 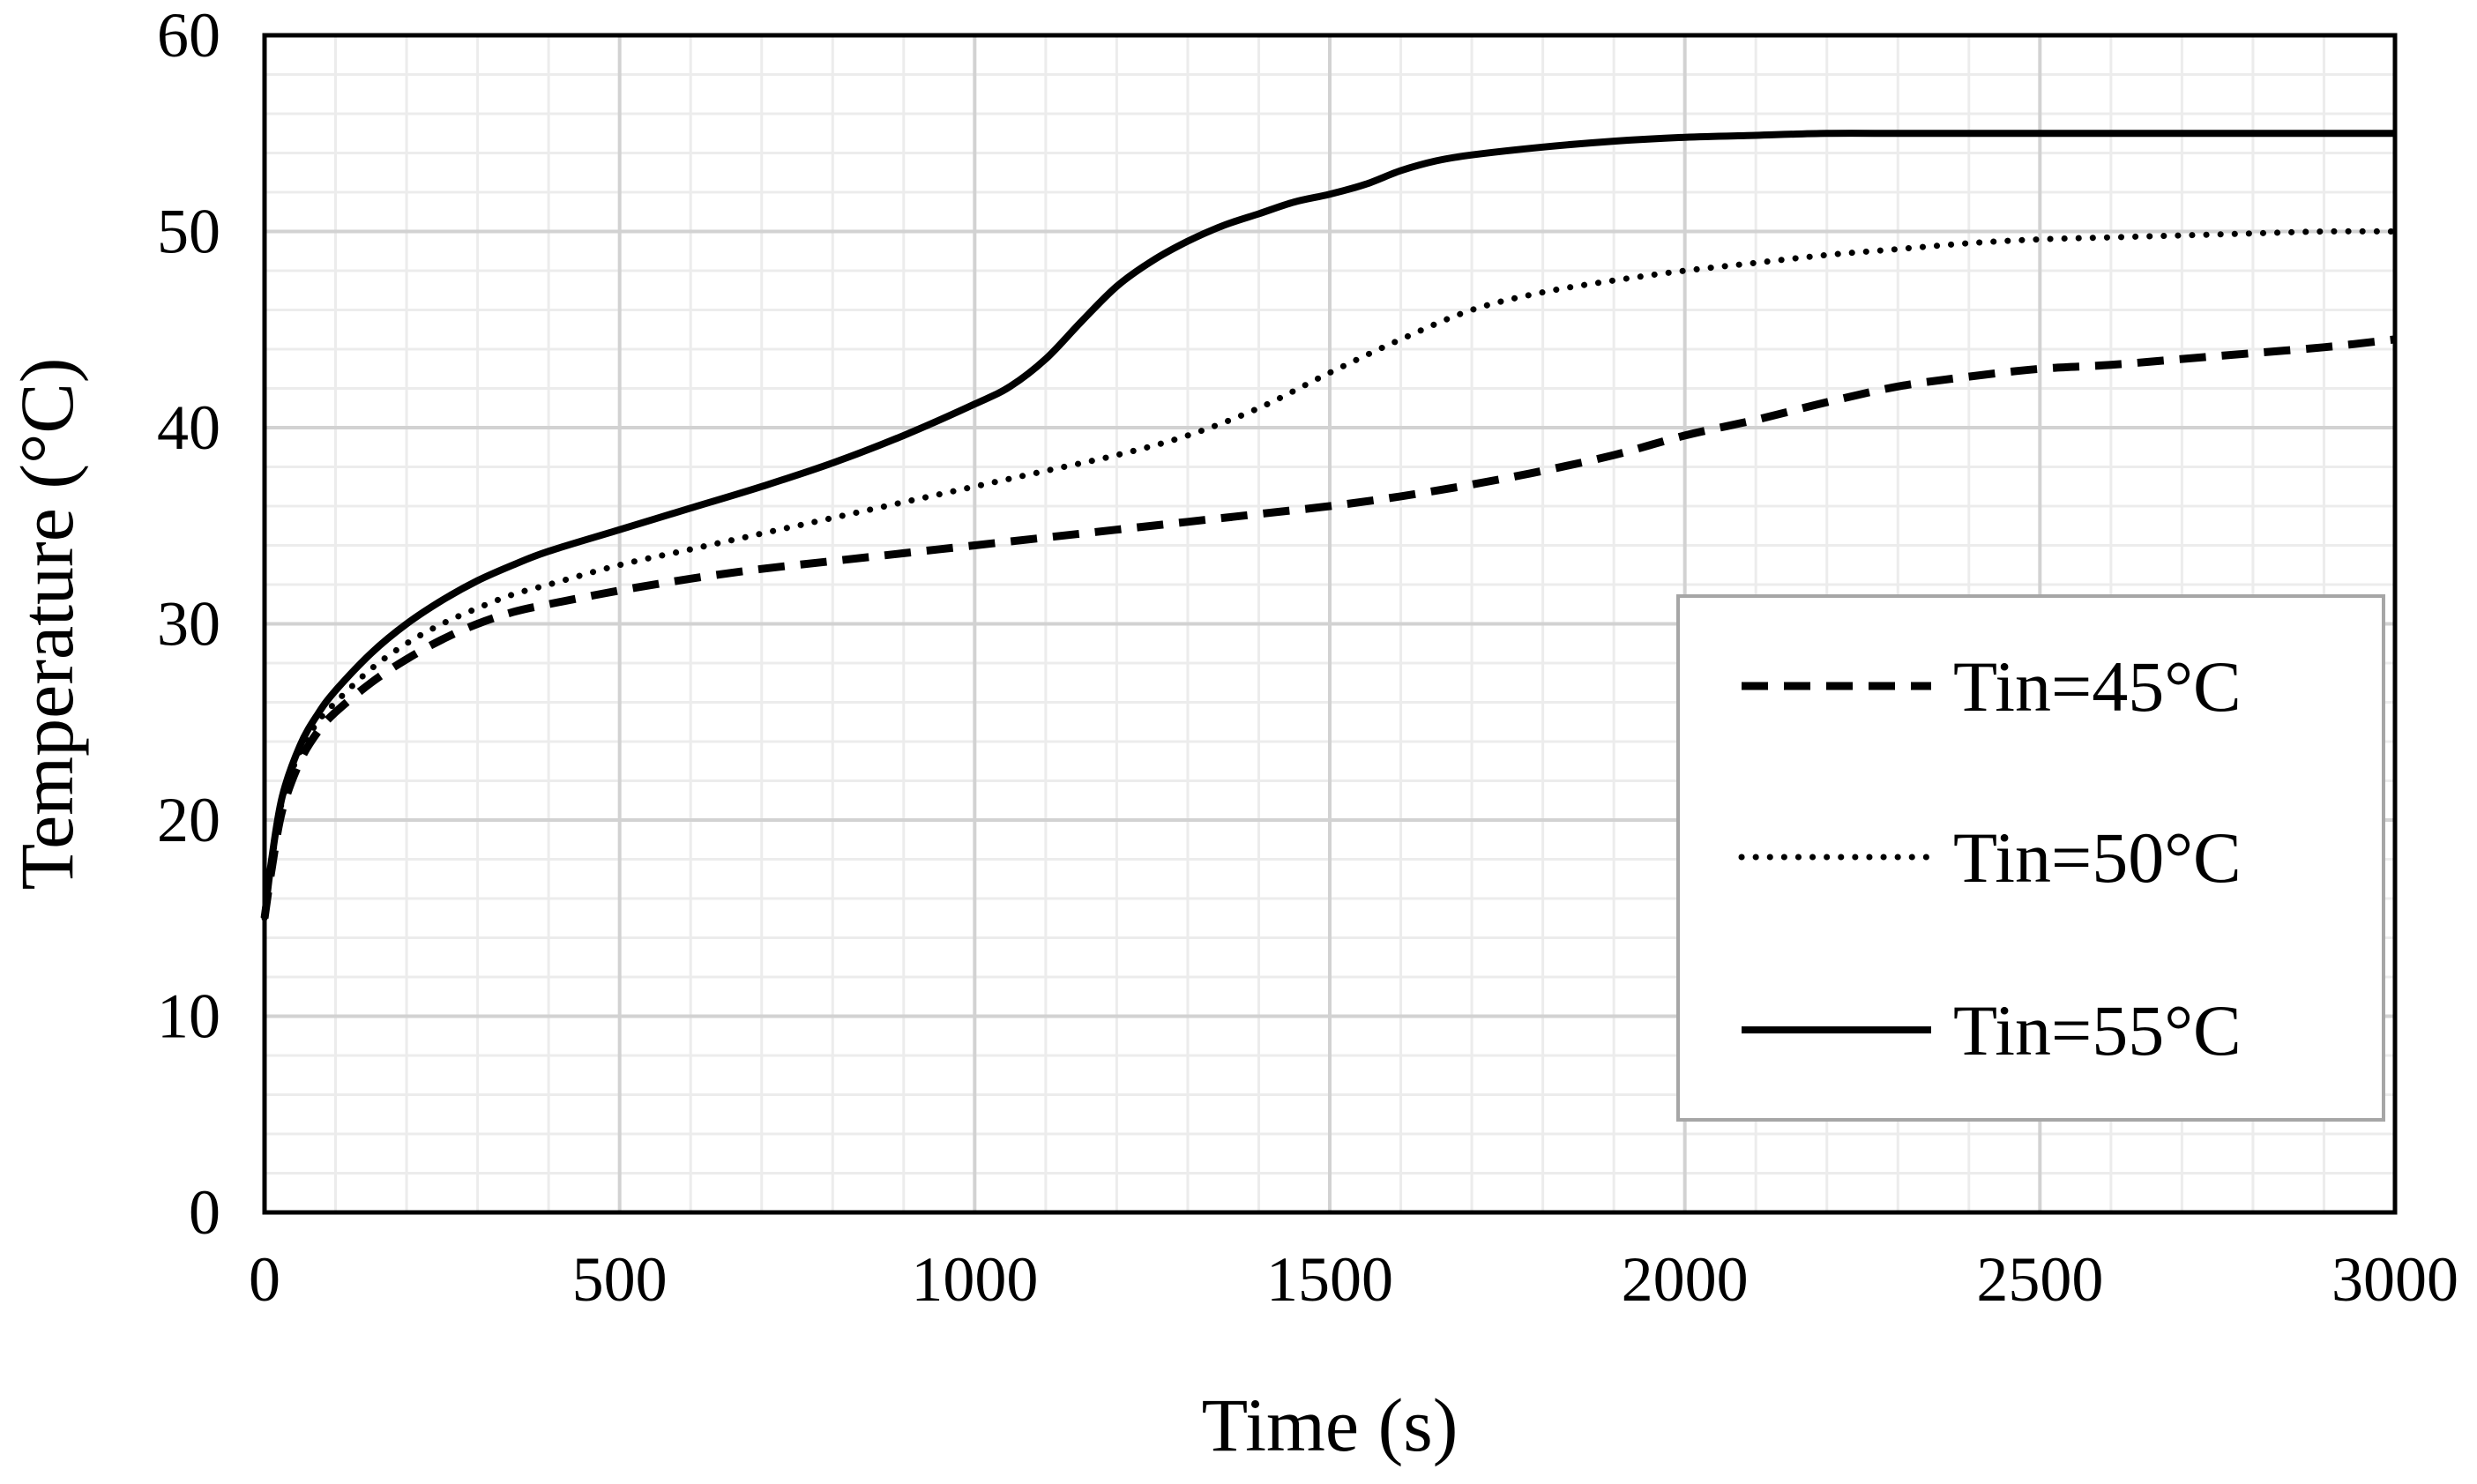 I want to click on x-tick-label: 1000, so click(x=974, y=1279).